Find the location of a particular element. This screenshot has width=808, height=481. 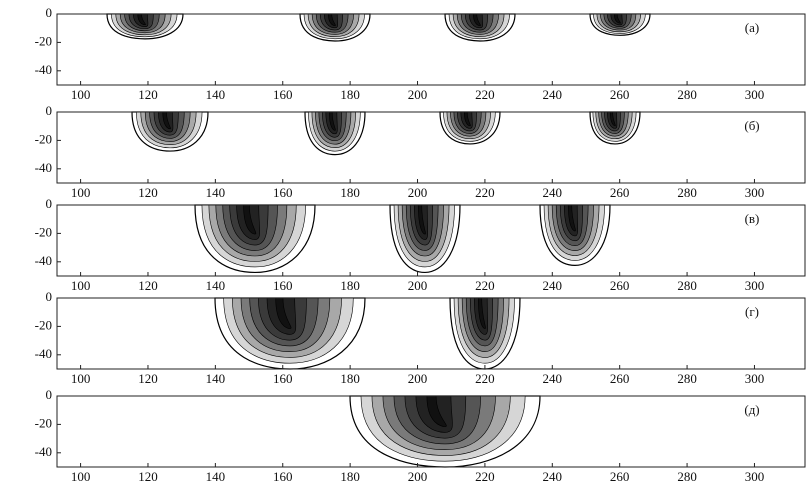

panel-label: (в) is located at coordinates (752, 218).